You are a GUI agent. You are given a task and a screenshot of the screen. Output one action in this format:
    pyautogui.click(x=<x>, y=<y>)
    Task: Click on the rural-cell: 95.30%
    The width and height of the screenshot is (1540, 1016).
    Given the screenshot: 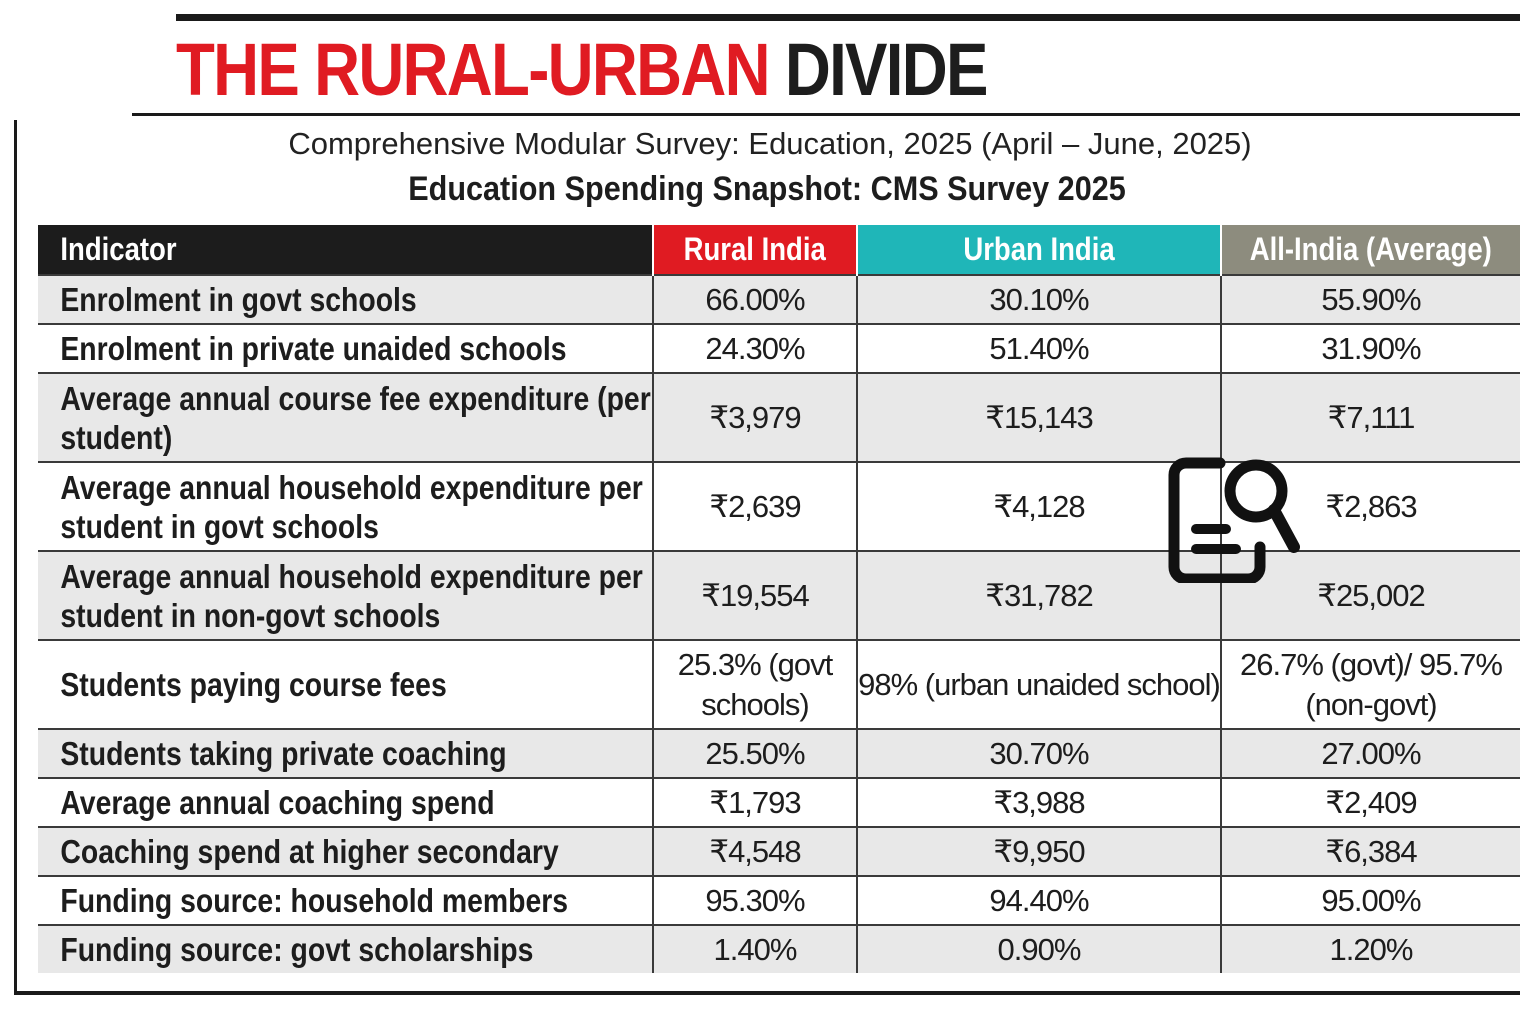 What is the action you would take?
    pyautogui.click(x=754, y=900)
    